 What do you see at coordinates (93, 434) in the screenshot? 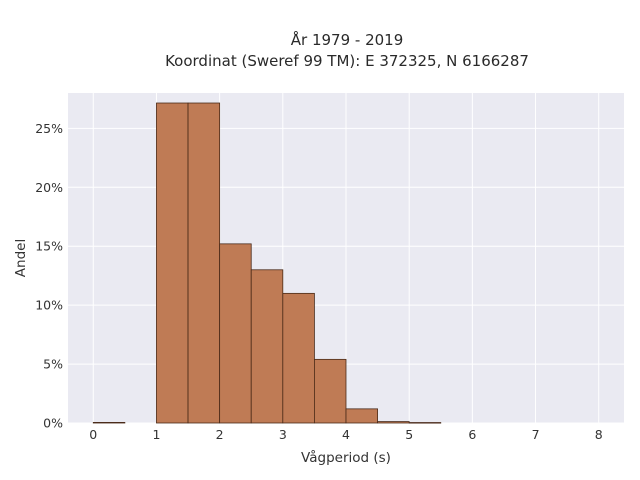
I see `x-tick-label: 0` at bounding box center [93, 434].